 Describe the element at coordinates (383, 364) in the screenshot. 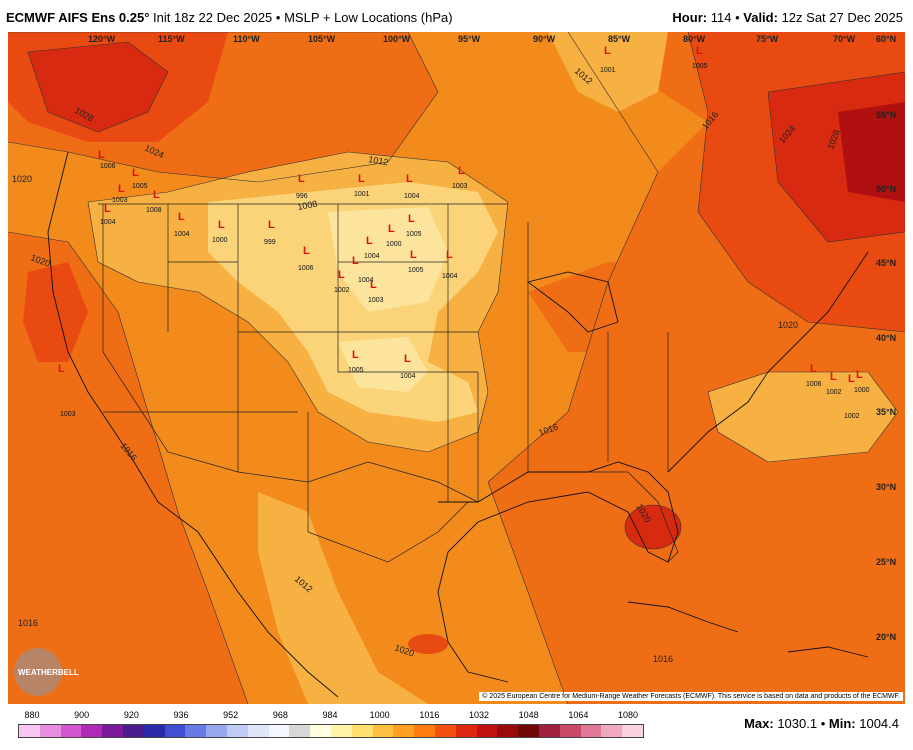

I see `low-pressure-core-kansas` at that location.